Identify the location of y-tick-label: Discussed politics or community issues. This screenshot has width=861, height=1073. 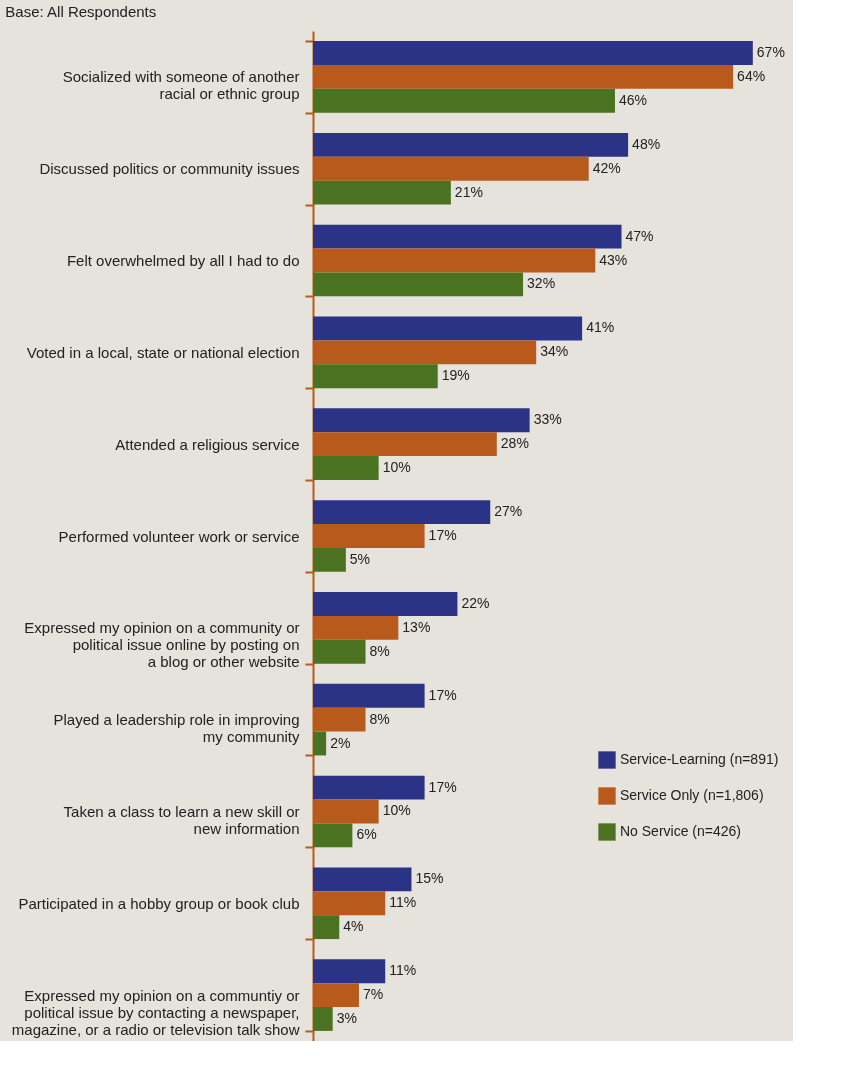
(169, 169).